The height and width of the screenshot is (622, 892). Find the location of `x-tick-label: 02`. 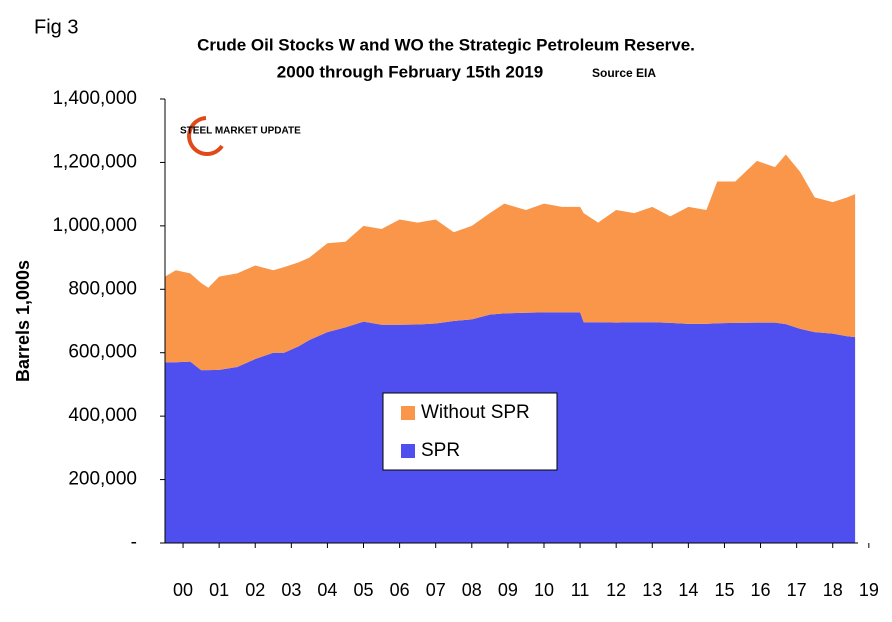

x-tick-label: 02 is located at coordinates (255, 590).